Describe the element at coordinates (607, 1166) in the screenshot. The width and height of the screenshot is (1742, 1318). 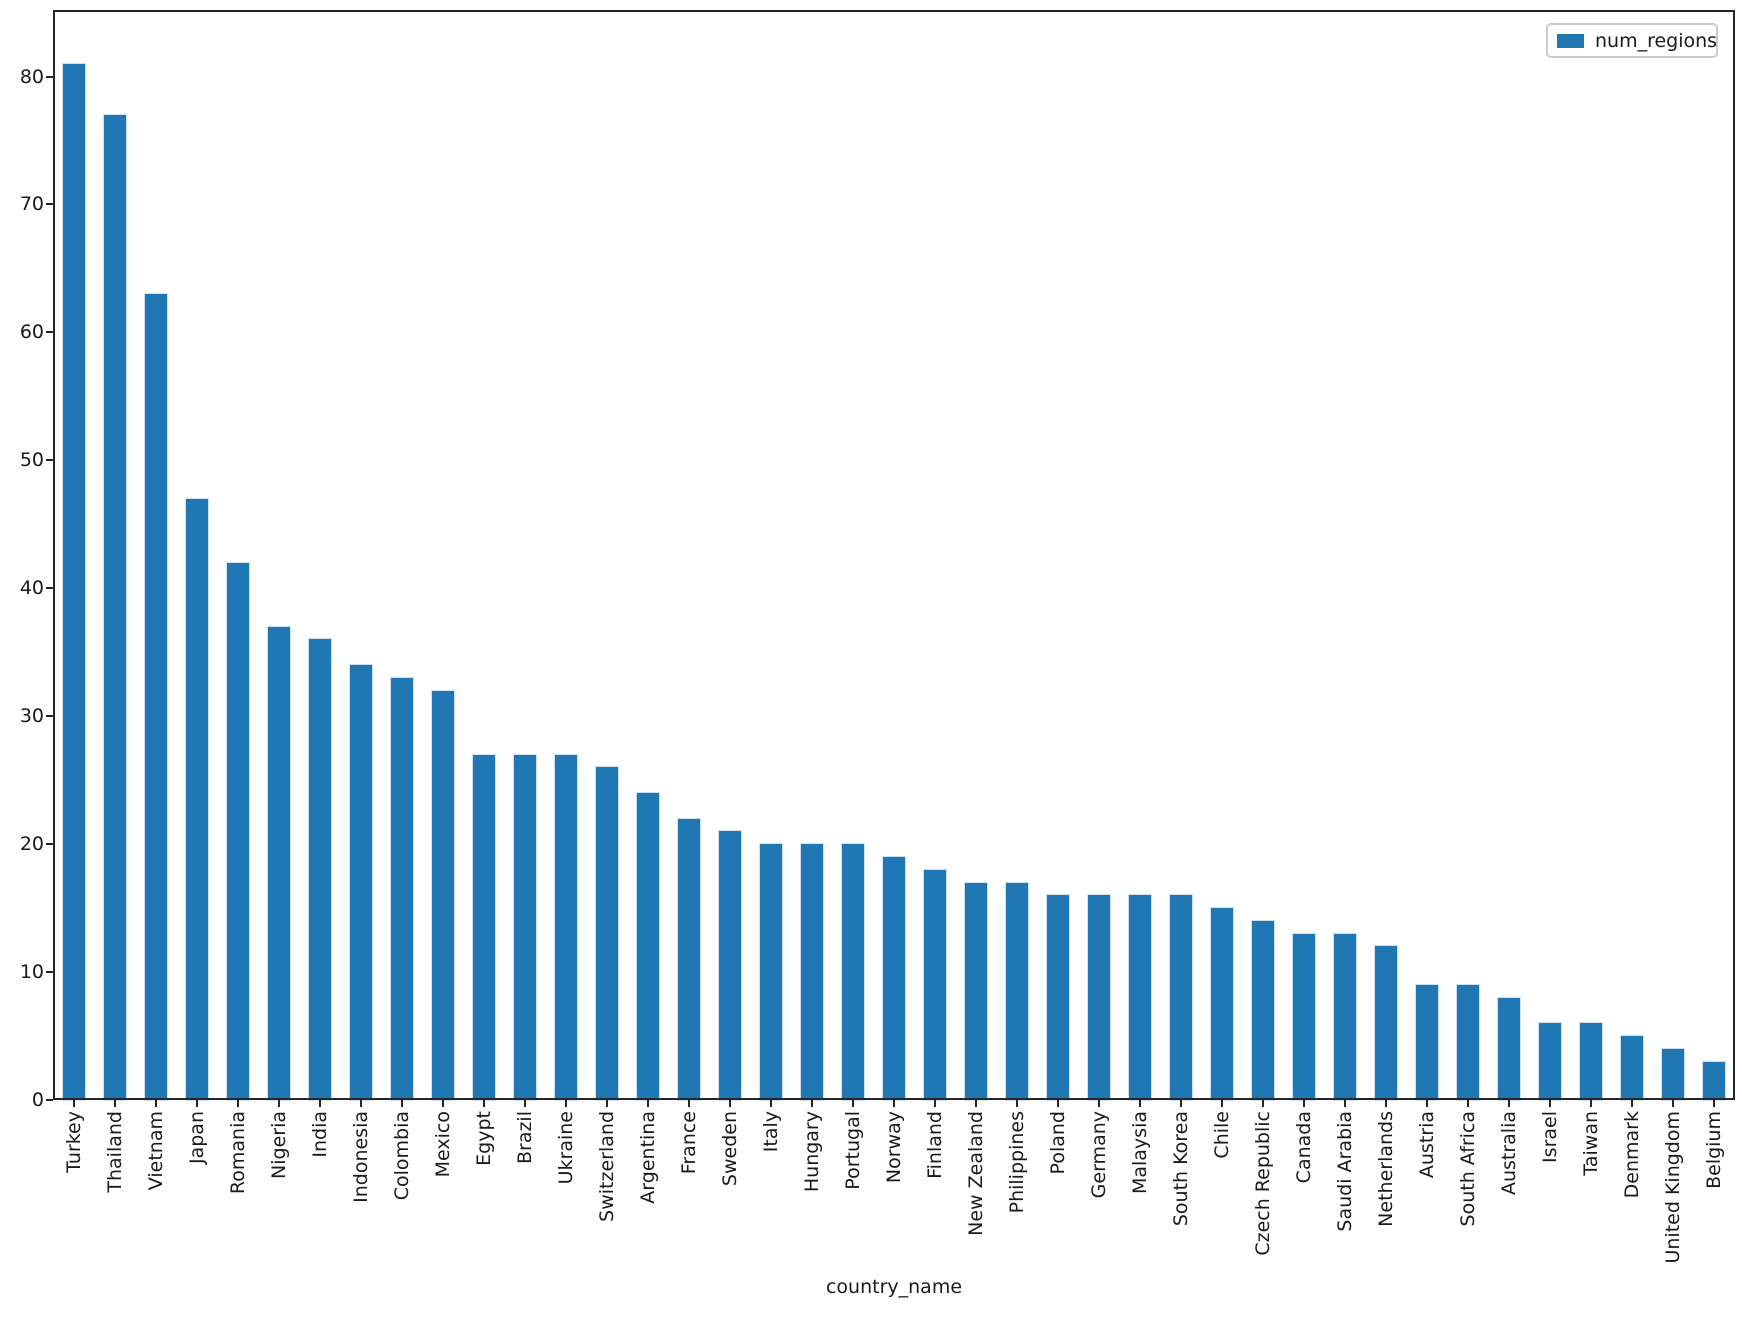
I see `x-tick-label: Switzerland` at that location.